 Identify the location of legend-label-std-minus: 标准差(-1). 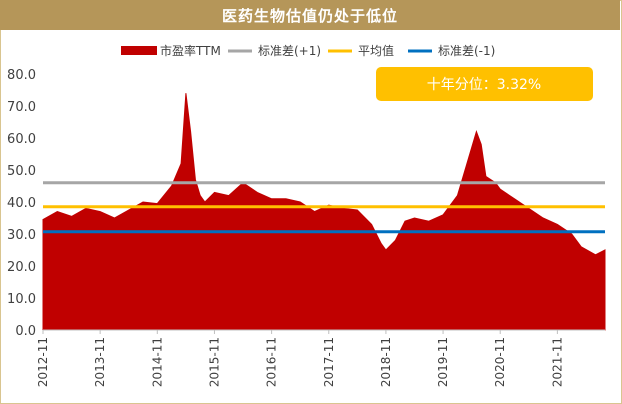
(466, 51).